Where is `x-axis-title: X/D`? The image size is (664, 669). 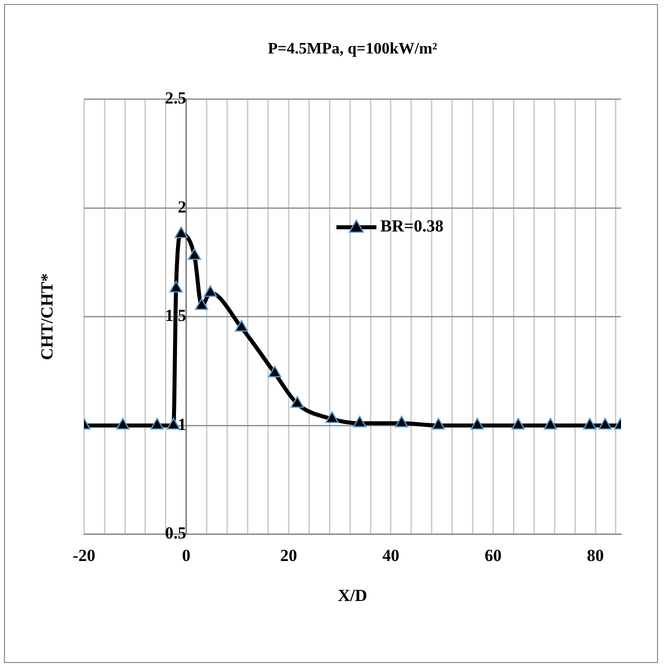
x-axis-title: X/D is located at coordinates (353, 596).